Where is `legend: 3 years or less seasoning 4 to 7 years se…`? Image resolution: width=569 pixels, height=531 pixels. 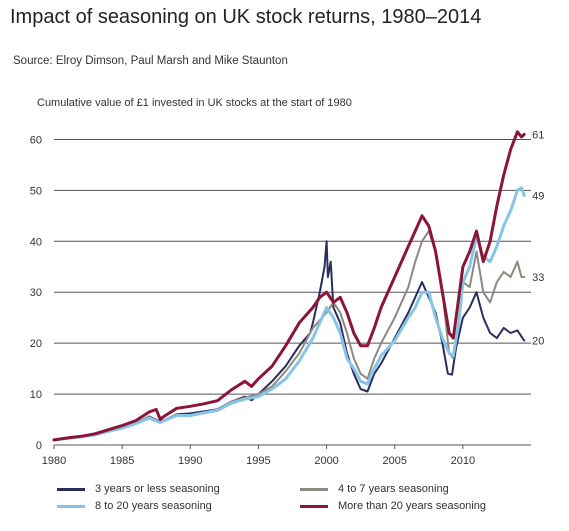 legend: 3 years or less seasoning 4 to 7 years se… is located at coordinates (284, 500).